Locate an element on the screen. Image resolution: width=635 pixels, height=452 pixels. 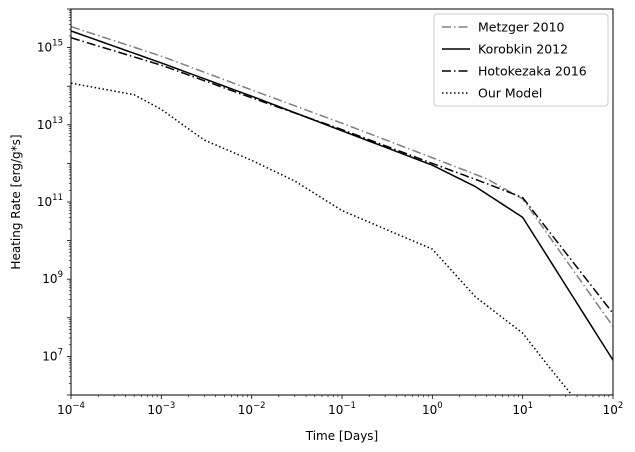
x-axis-label: Time [Days] is located at coordinates (342, 436).